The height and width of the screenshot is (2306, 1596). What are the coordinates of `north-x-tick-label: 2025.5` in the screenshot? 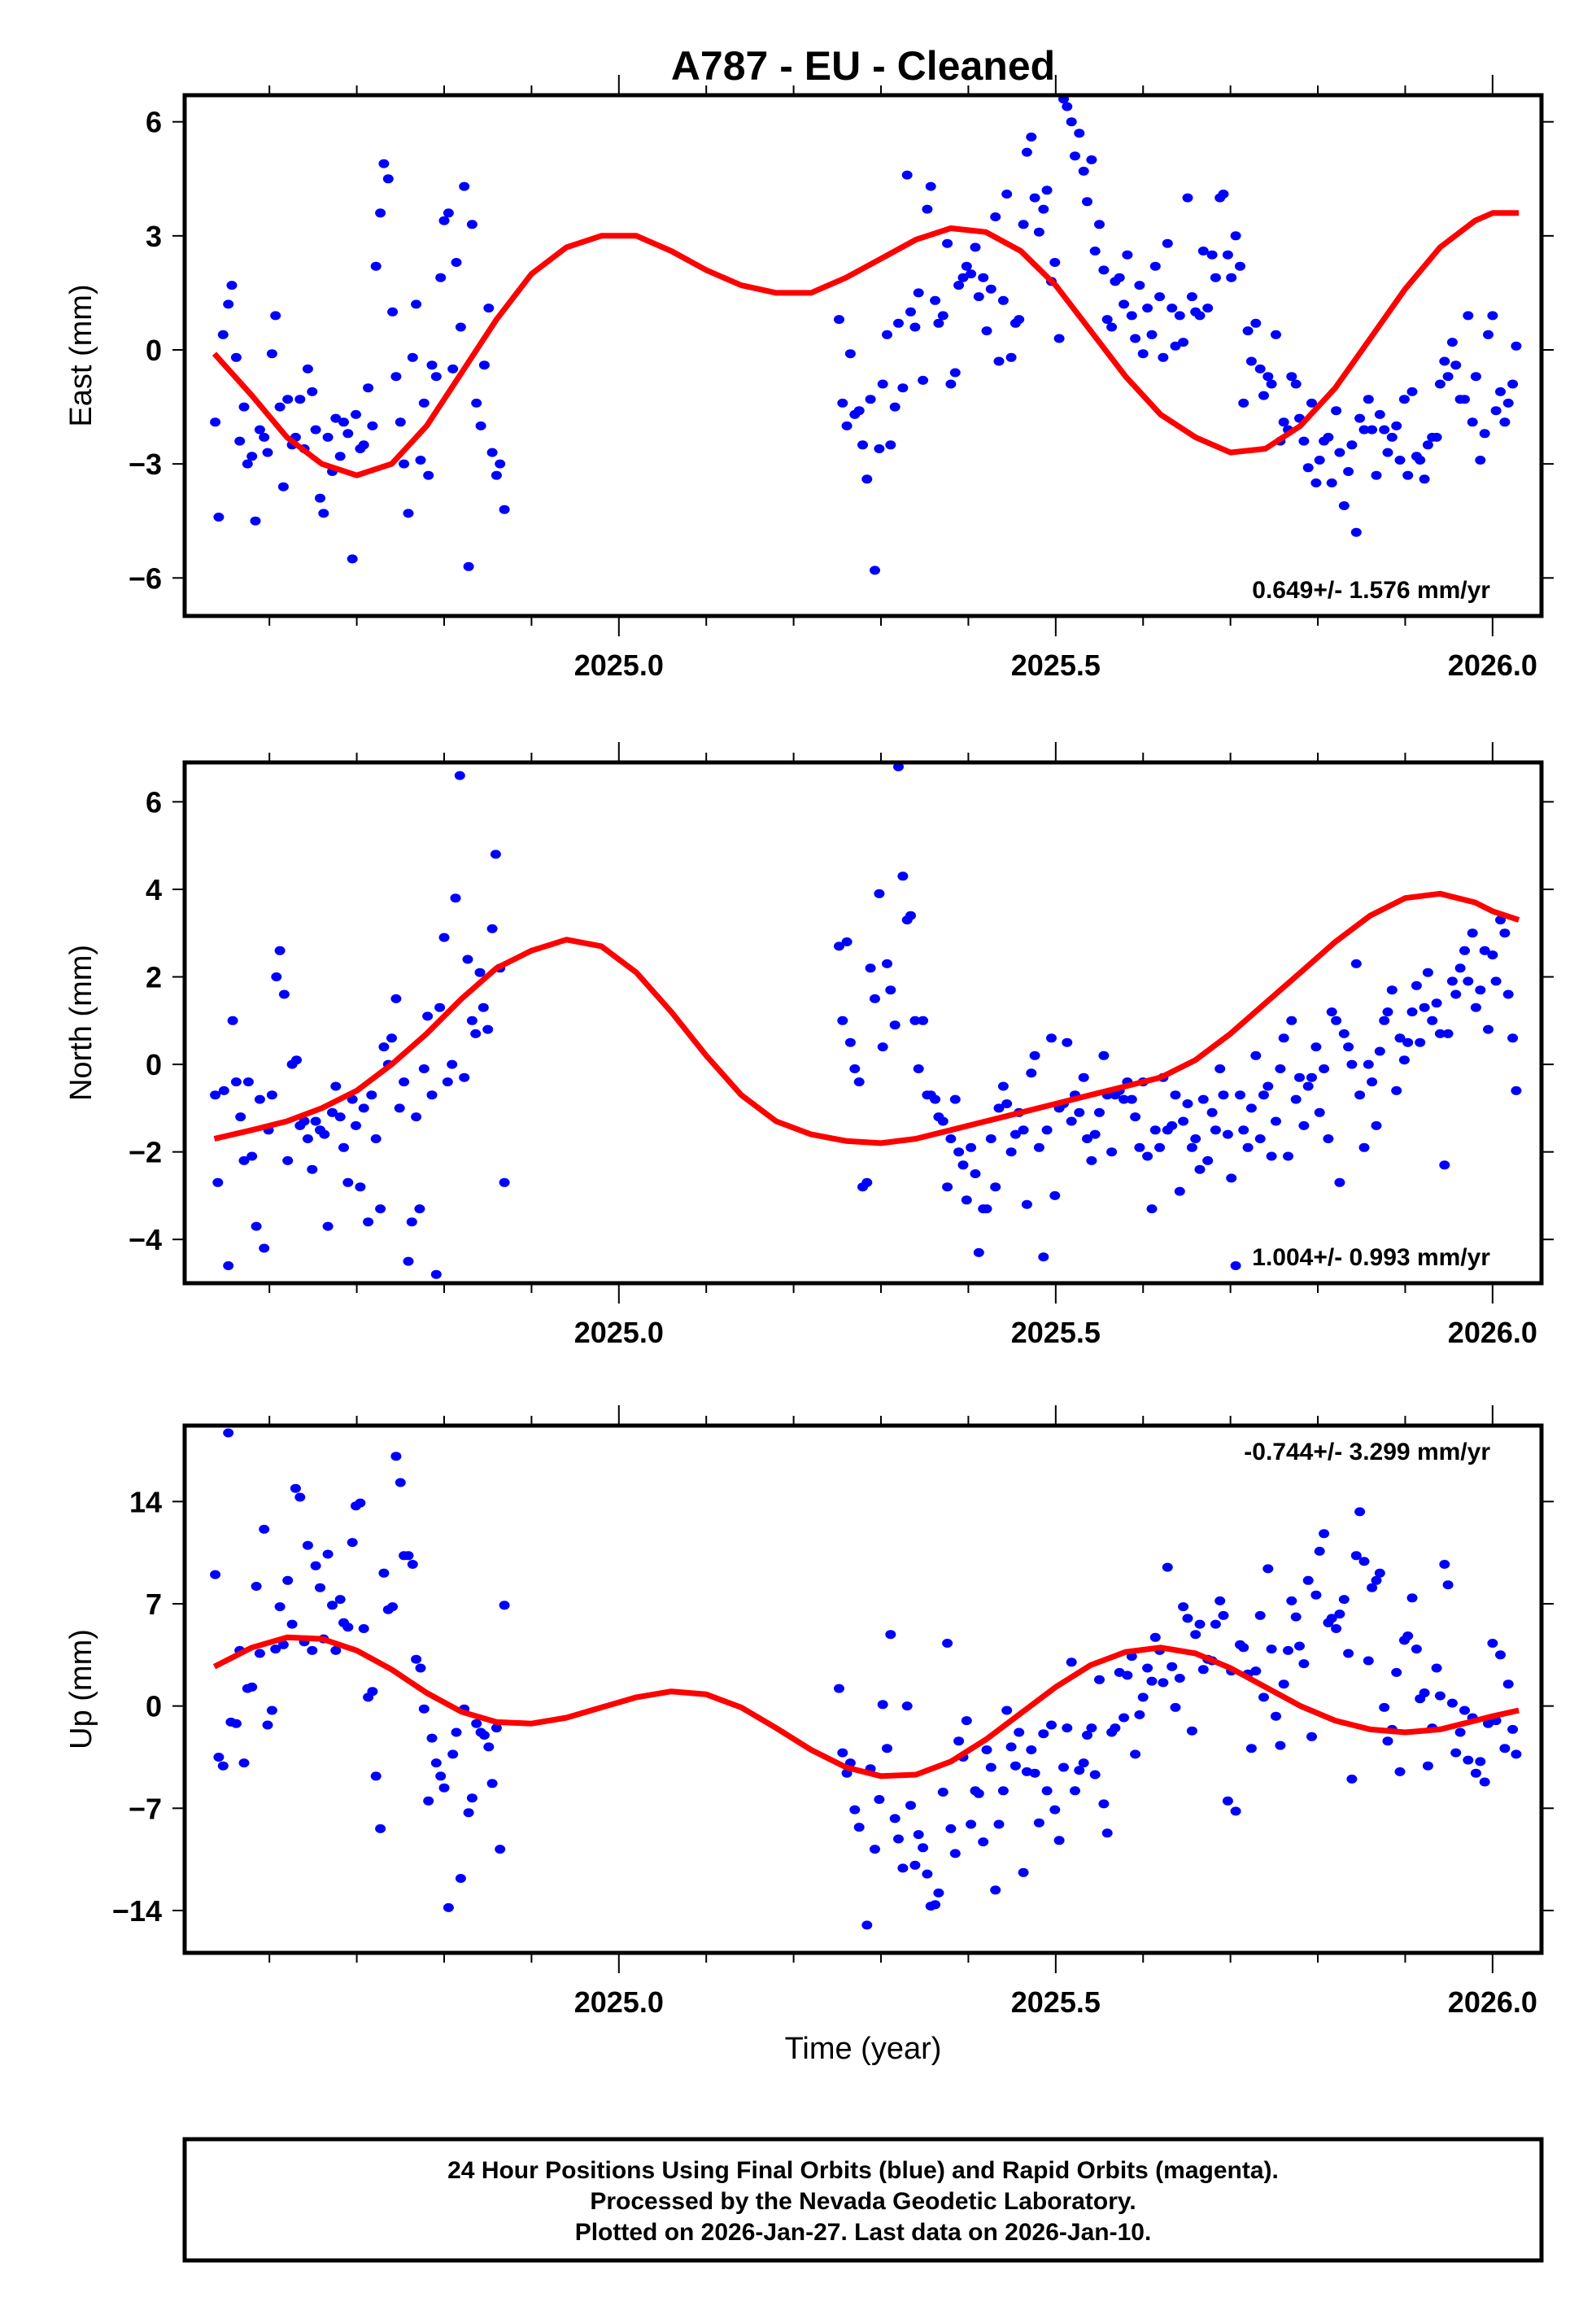 It's located at (1056, 1332).